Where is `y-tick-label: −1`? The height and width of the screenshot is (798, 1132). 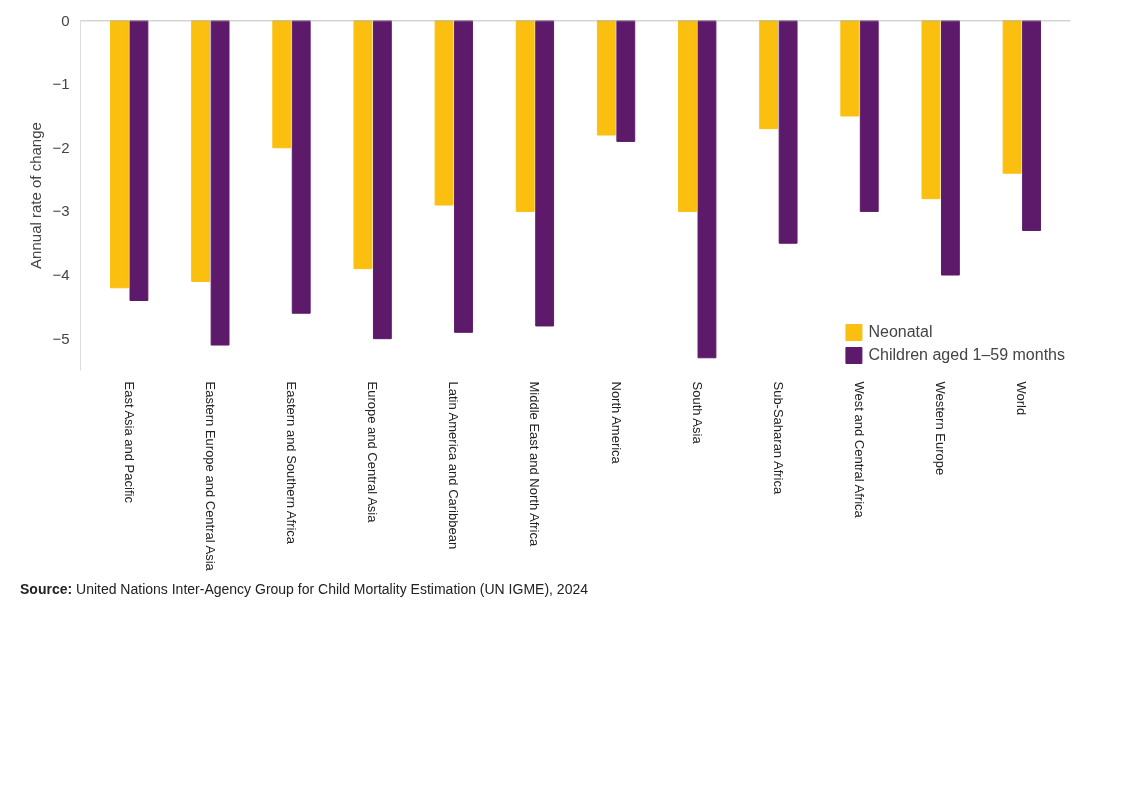 y-tick-label: −1 is located at coordinates (61, 84).